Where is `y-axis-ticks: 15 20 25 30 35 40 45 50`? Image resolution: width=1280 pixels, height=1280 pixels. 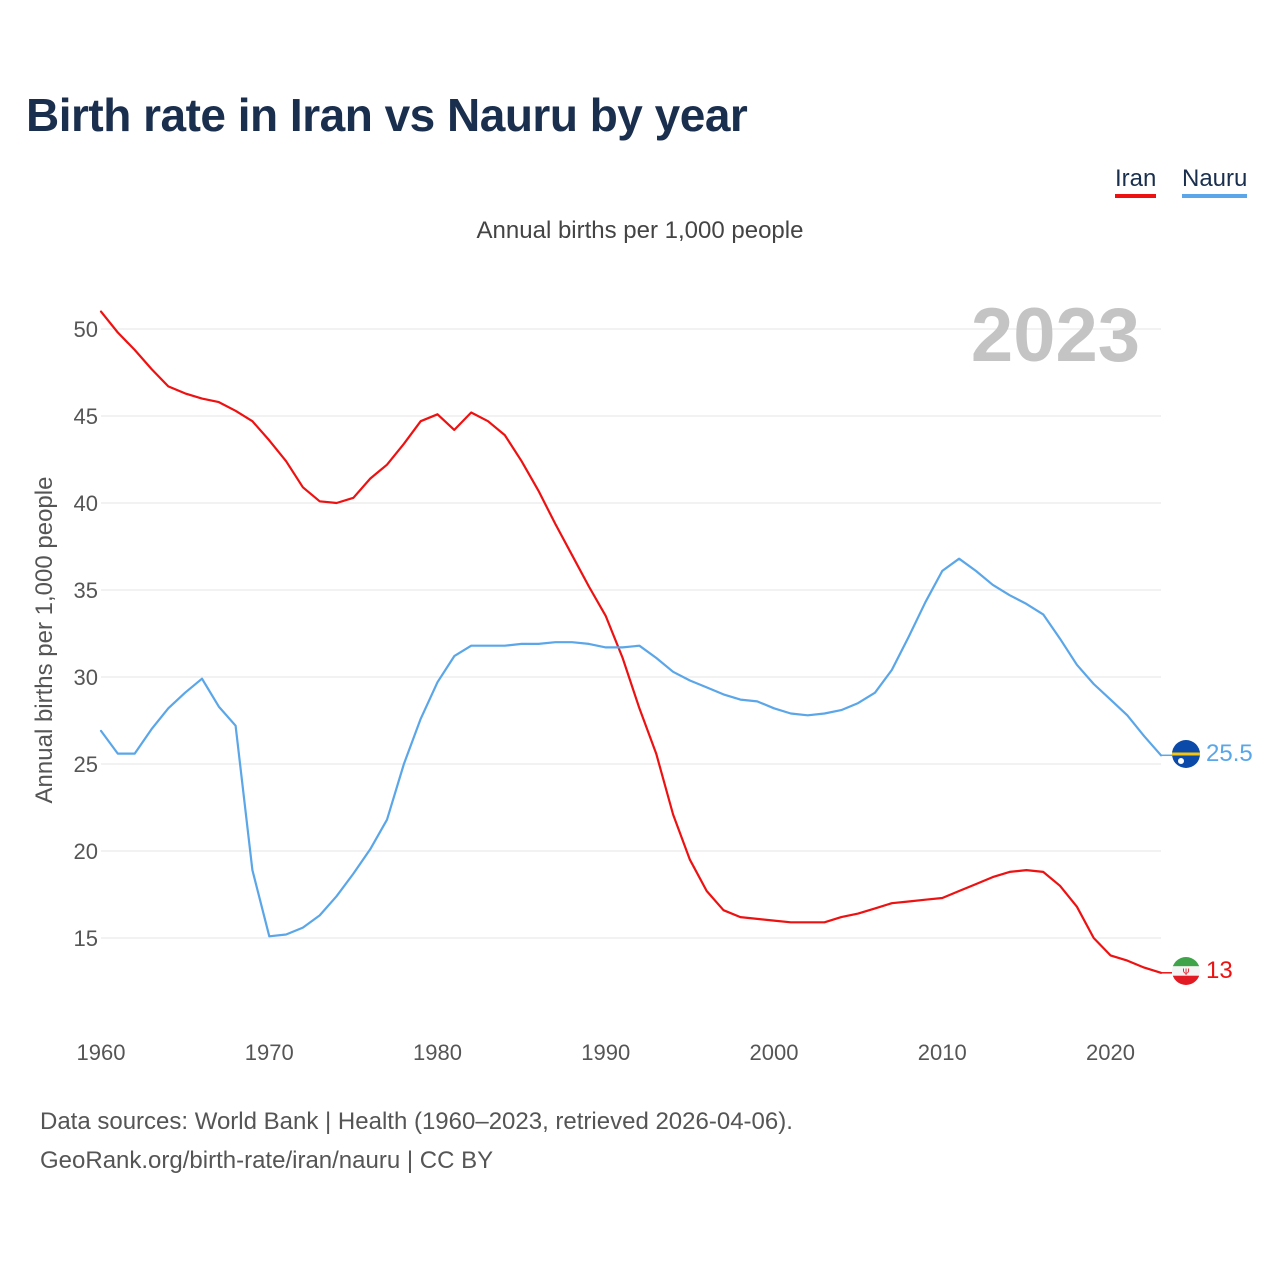 y-axis-ticks: 15 20 25 30 35 40 45 50 is located at coordinates (86, 634).